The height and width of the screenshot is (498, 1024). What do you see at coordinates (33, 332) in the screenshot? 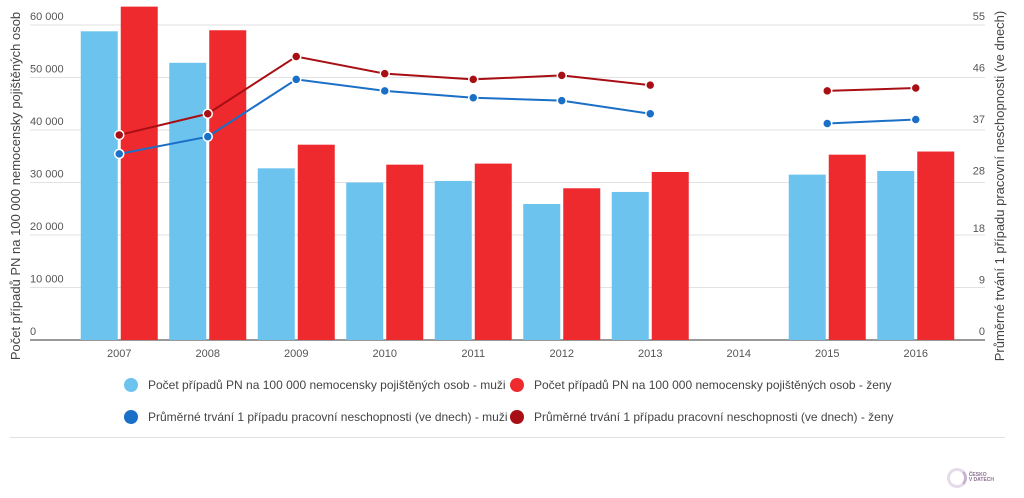
I see `left-tick-label: 0` at bounding box center [33, 332].